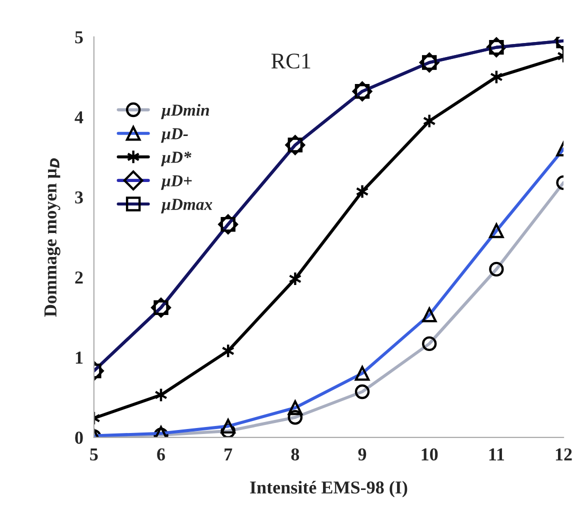  What do you see at coordinates (430, 454) in the screenshot?
I see `x-tick-label: 10` at bounding box center [430, 454].